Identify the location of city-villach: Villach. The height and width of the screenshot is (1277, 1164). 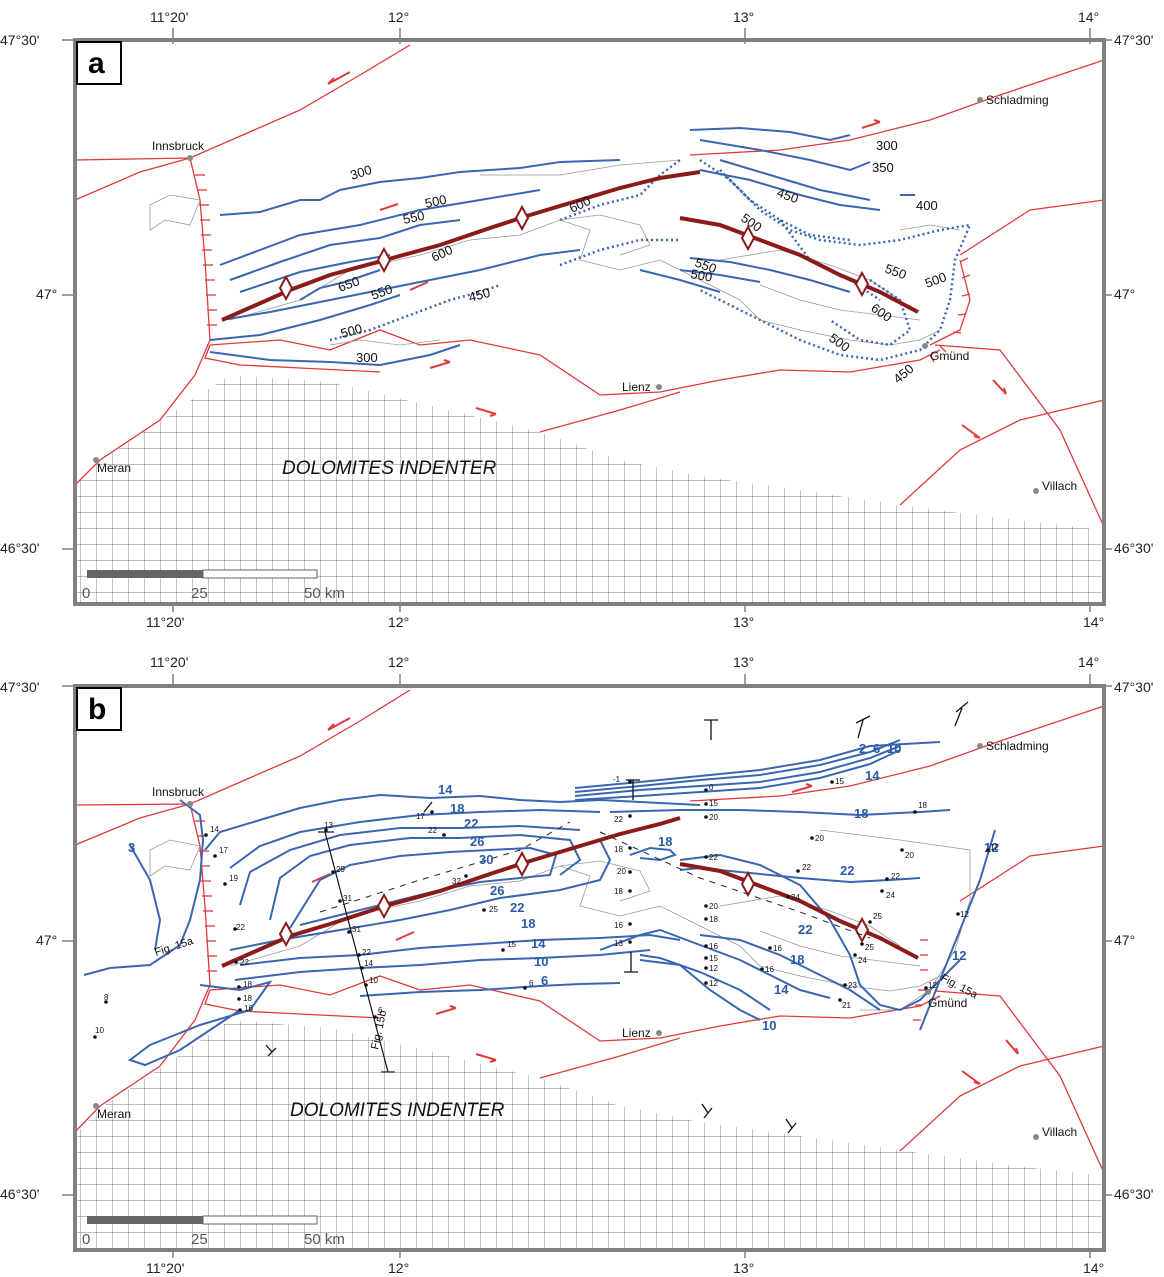
(1059, 486).